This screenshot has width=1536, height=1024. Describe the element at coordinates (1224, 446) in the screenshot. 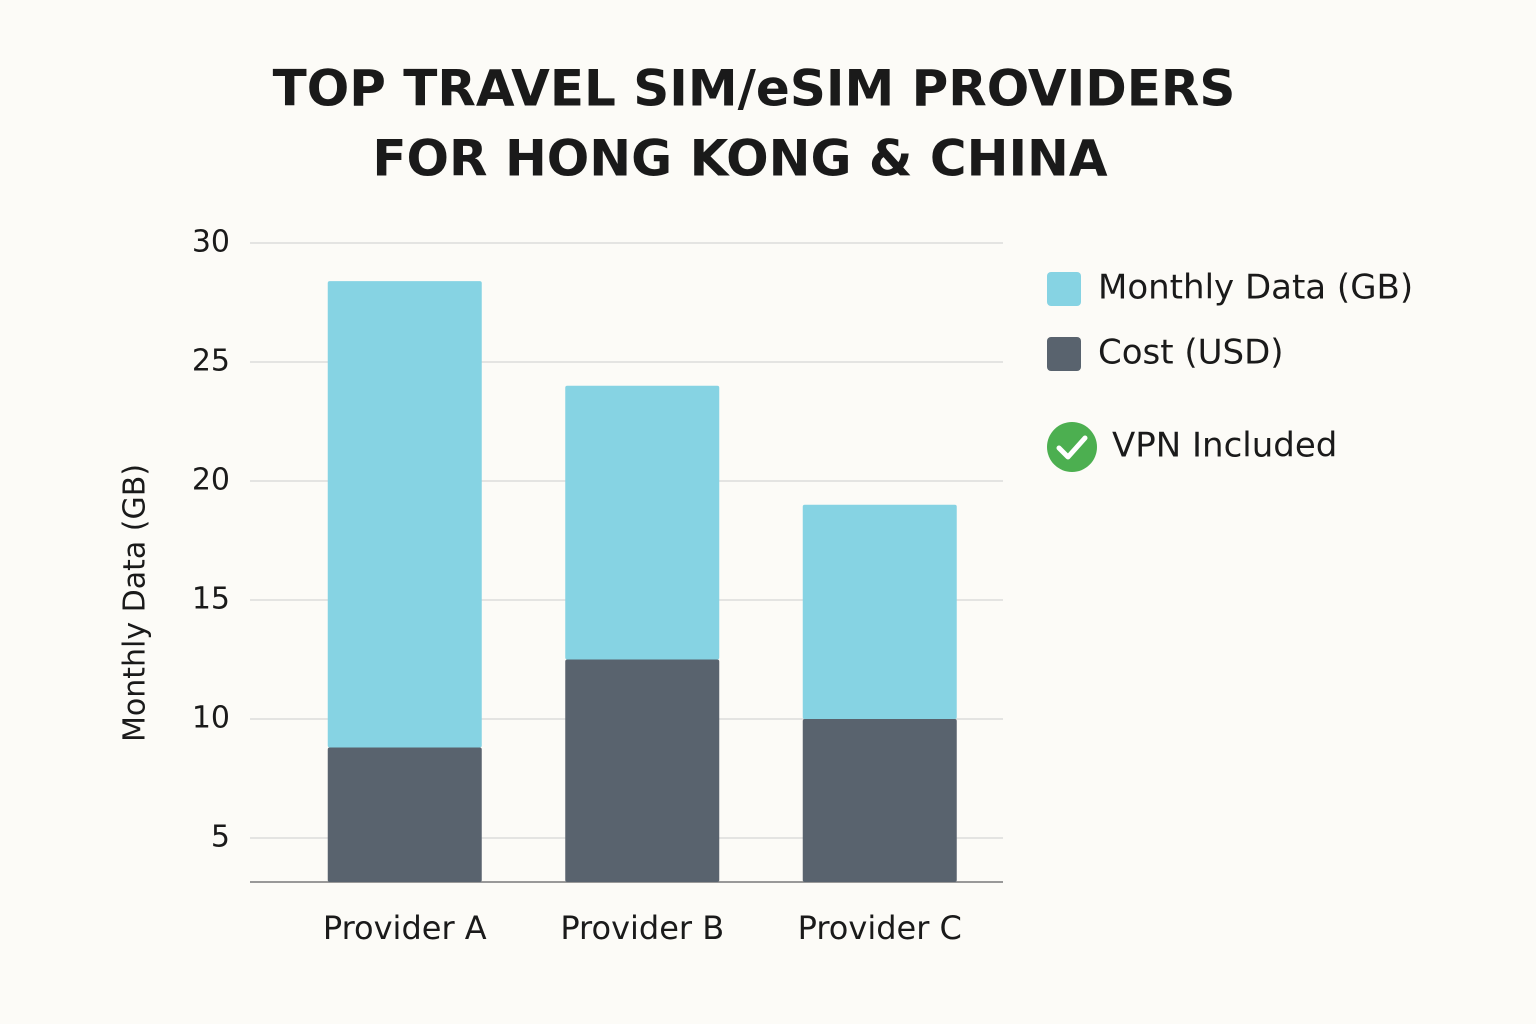

I see `legend-note: VPN Included` at that location.